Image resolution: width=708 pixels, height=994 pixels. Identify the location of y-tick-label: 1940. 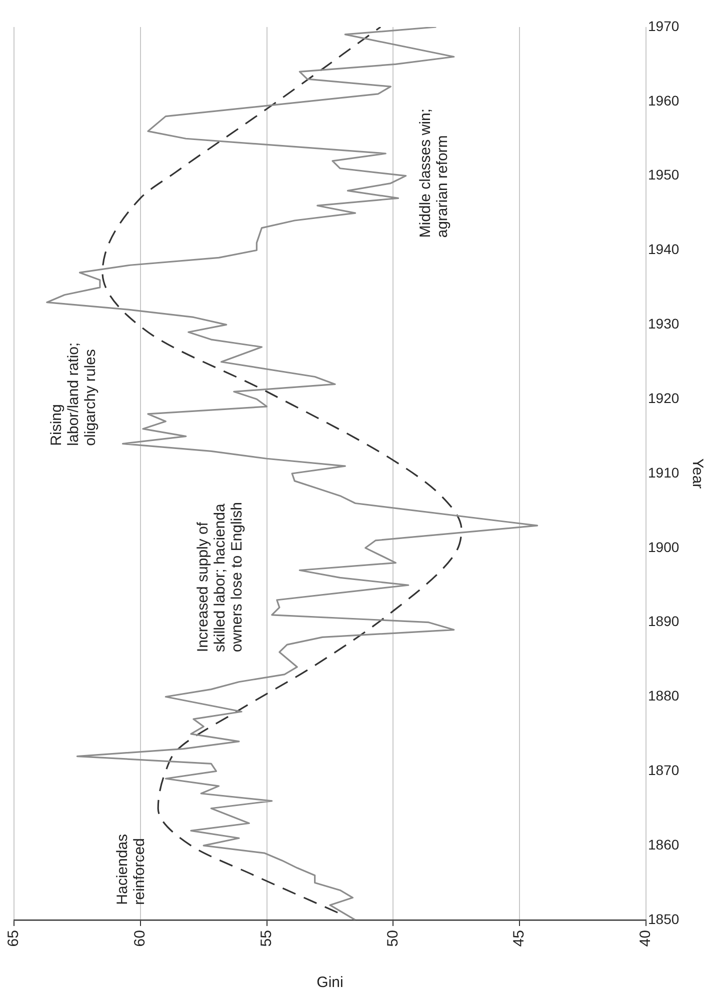
(664, 249).